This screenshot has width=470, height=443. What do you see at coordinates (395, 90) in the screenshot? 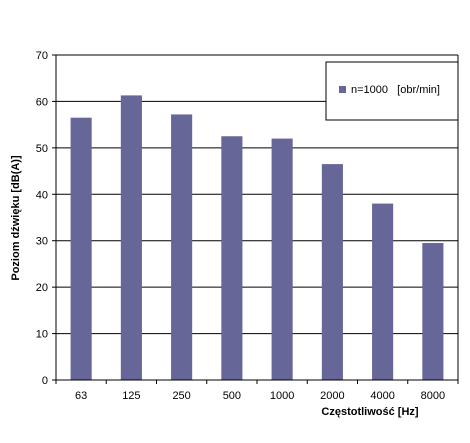
I see `legend-label: n=1000 [obr/min]` at bounding box center [395, 90].